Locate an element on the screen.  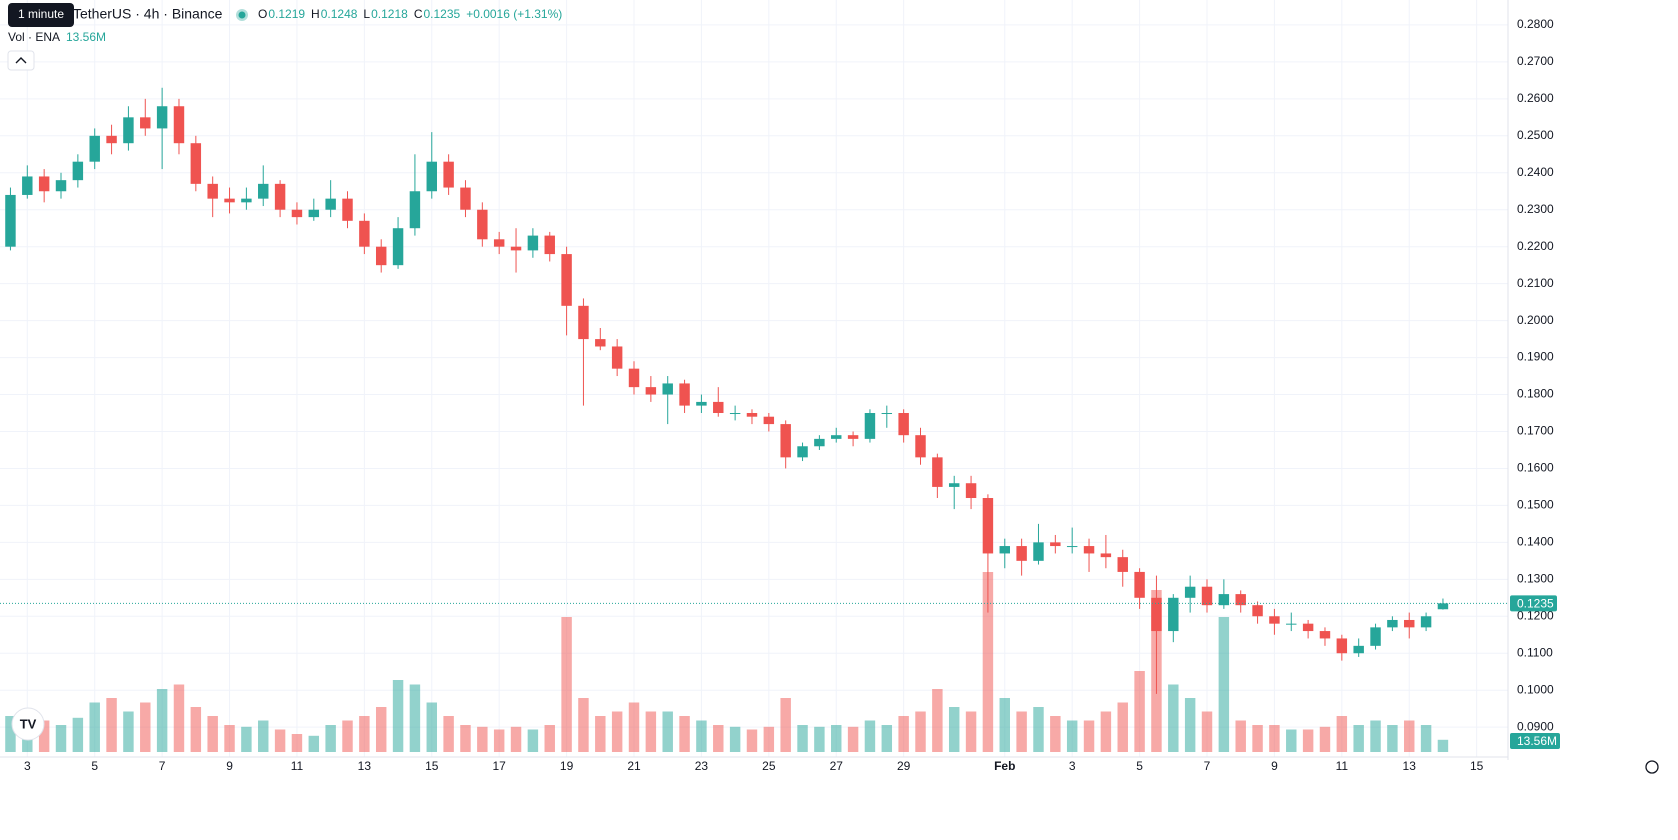
y-tick-label: 0.2300 is located at coordinates (1535, 209).